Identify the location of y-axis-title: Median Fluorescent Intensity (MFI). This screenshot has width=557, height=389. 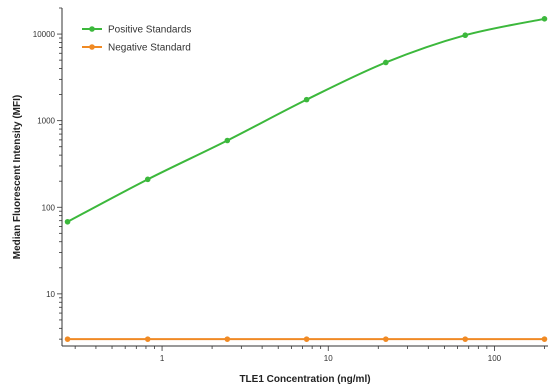
(17, 177).